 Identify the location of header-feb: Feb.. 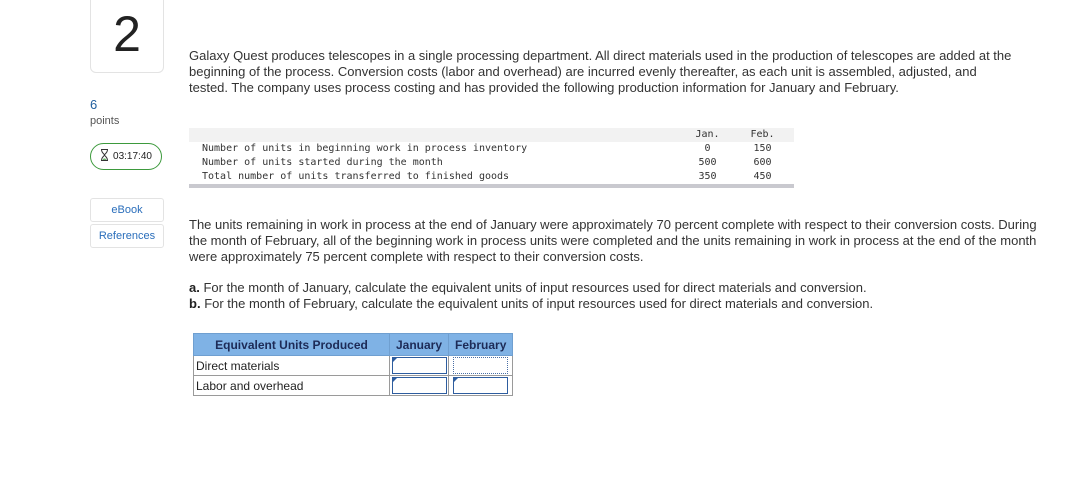
(764, 135).